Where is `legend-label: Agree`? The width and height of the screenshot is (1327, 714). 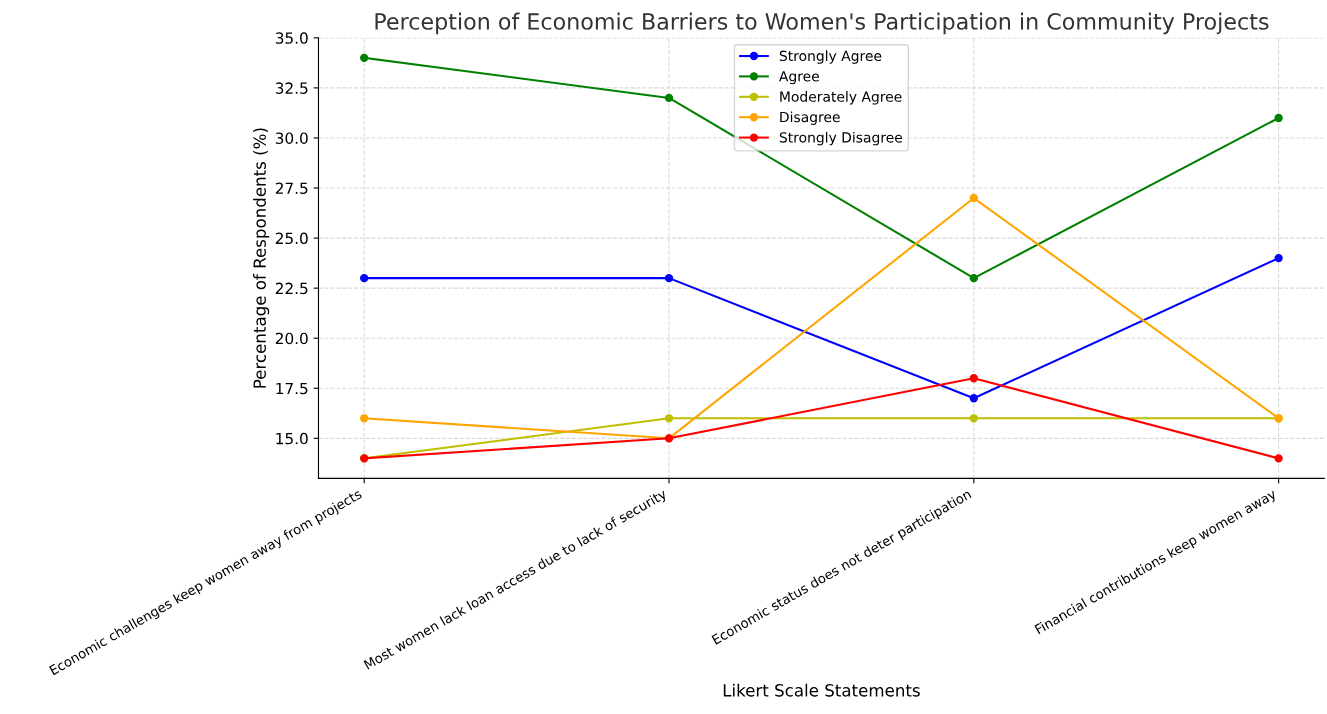 legend-label: Agree is located at coordinates (799, 78).